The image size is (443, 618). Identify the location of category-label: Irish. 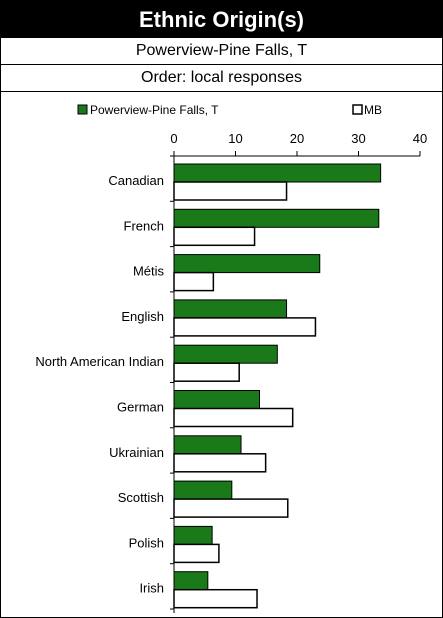
(151, 588).